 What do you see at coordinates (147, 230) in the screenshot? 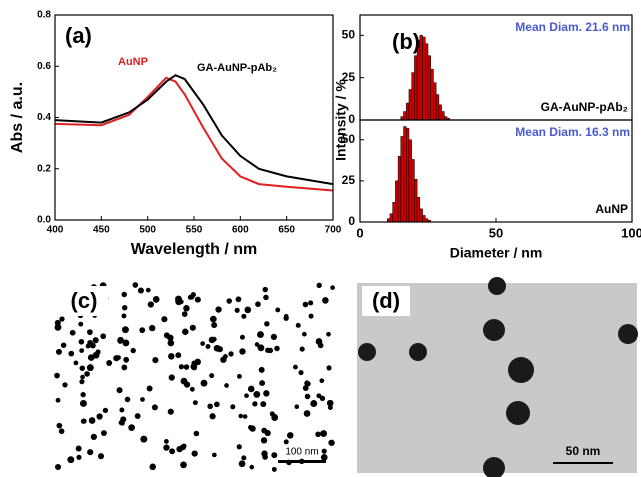
I see `x-tick-label: 500` at bounding box center [147, 230].